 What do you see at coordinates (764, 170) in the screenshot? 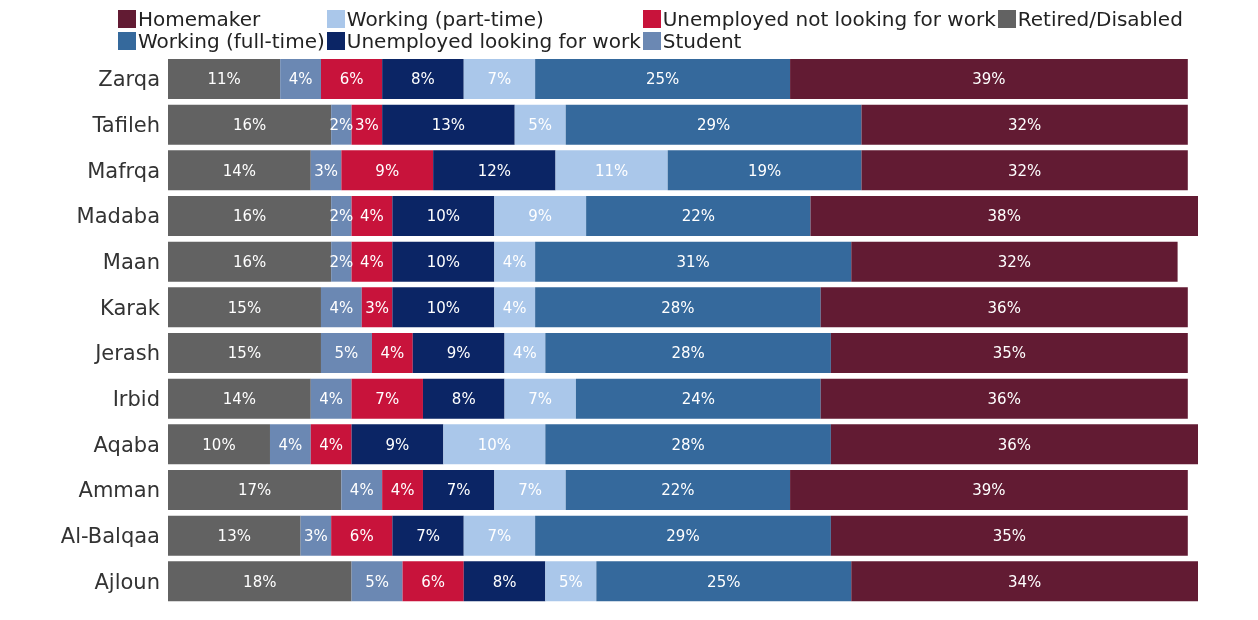
I see `data-label: 19%` at bounding box center [764, 170].